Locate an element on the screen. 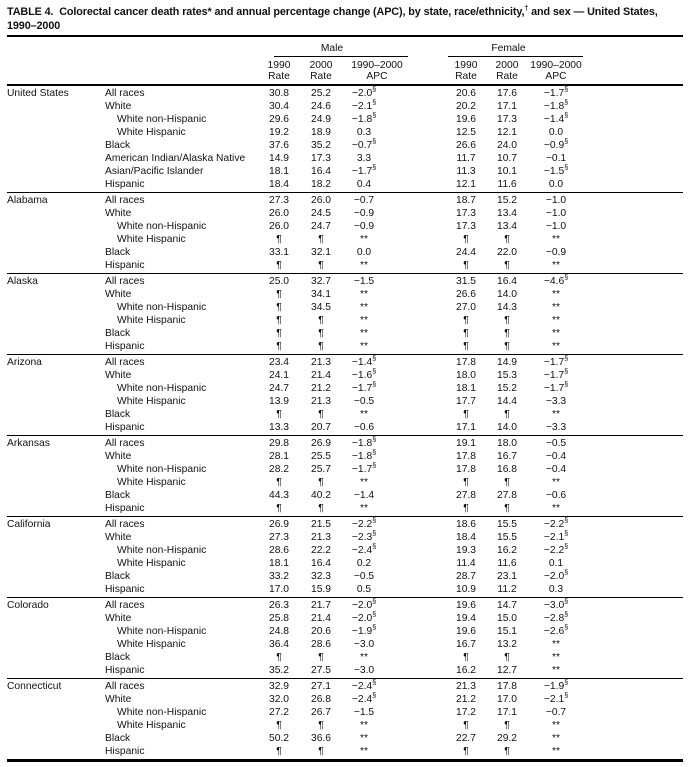  table-row: White 25.8 21.4 −2.0§ 19.4 15.0 −2.8§ is located at coordinates (345, 618).